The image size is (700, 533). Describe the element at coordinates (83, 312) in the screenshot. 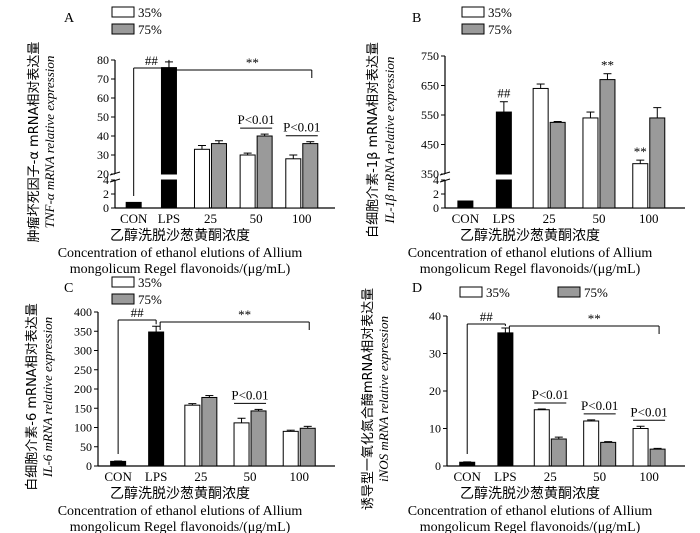

I see `y-tick-label: 400` at that location.